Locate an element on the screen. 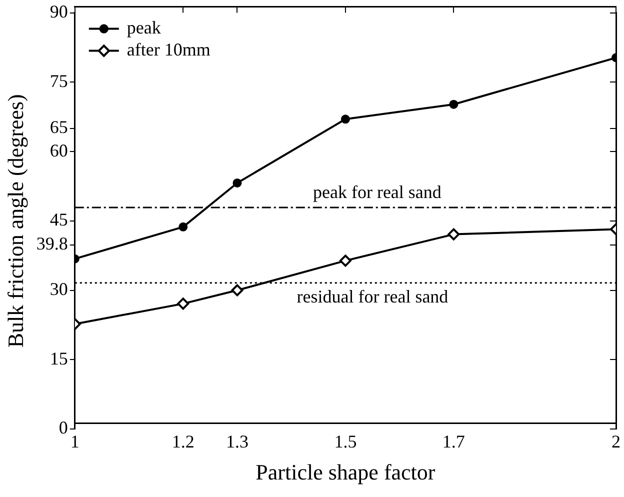 The width and height of the screenshot is (624, 497). y-tick-label: 39.8 is located at coordinates (52, 244).